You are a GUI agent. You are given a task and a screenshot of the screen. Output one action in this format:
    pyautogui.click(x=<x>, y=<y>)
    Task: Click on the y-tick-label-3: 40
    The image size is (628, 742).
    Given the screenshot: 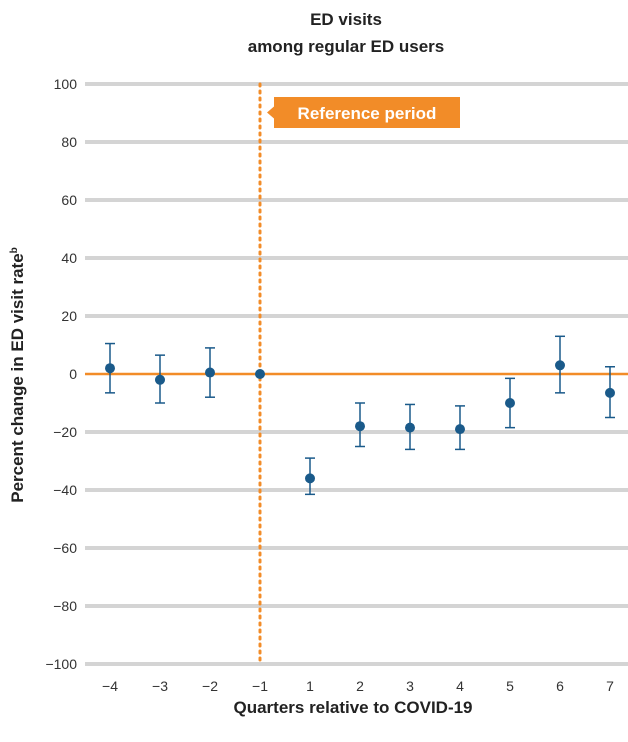 What is the action you would take?
    pyautogui.click(x=69, y=258)
    